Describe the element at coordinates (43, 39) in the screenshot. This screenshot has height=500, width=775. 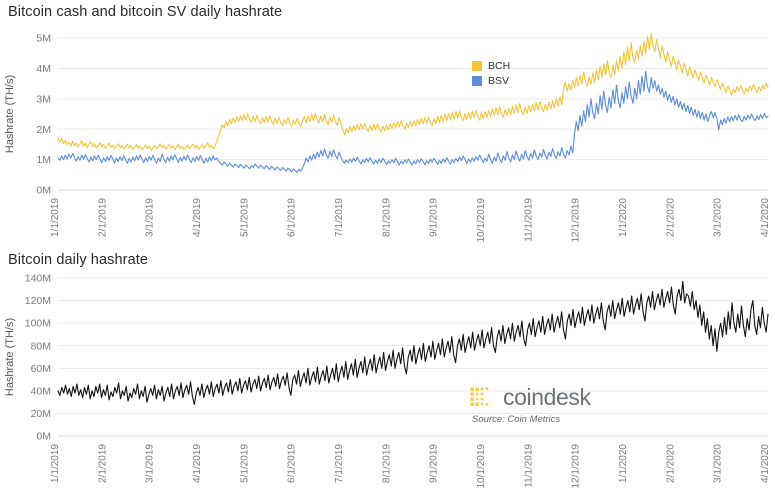
I see `y-axis-tick-label: 5M` at that location.